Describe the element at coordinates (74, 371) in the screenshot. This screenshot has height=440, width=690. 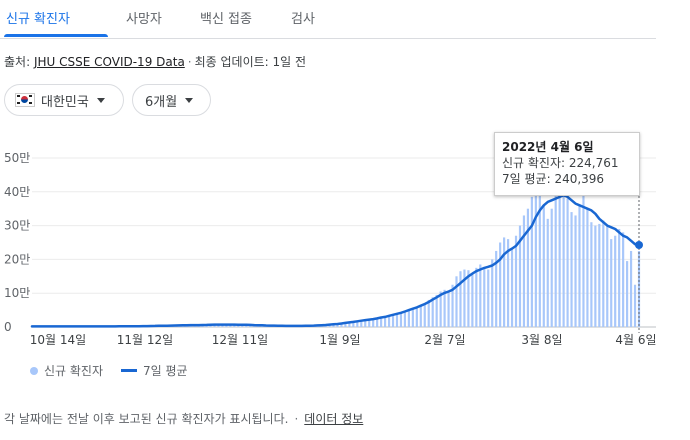
I see `legend-bars-label: 신규 확진자` at that location.